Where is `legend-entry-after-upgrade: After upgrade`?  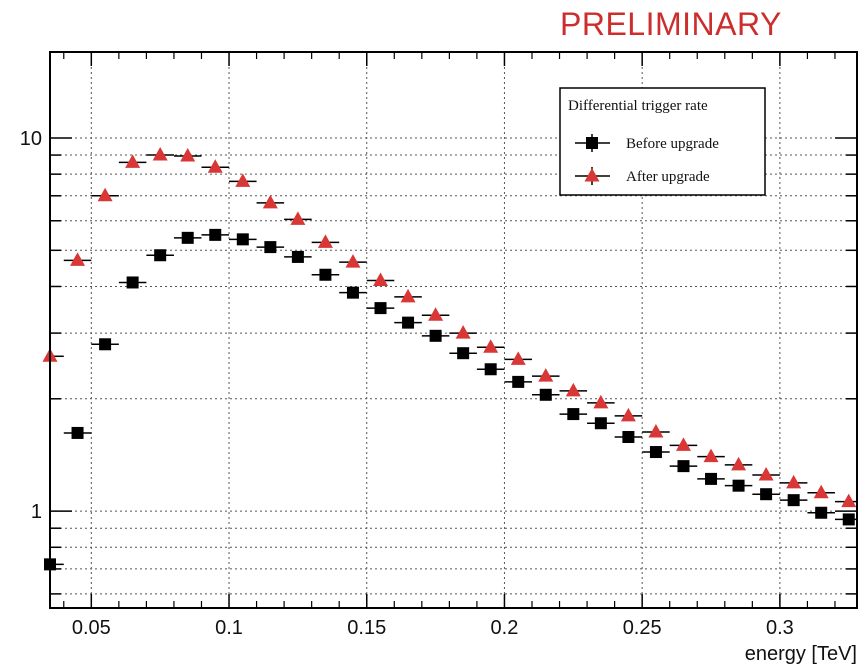
legend-entry-after-upgrade: After upgrade is located at coordinates (642, 176).